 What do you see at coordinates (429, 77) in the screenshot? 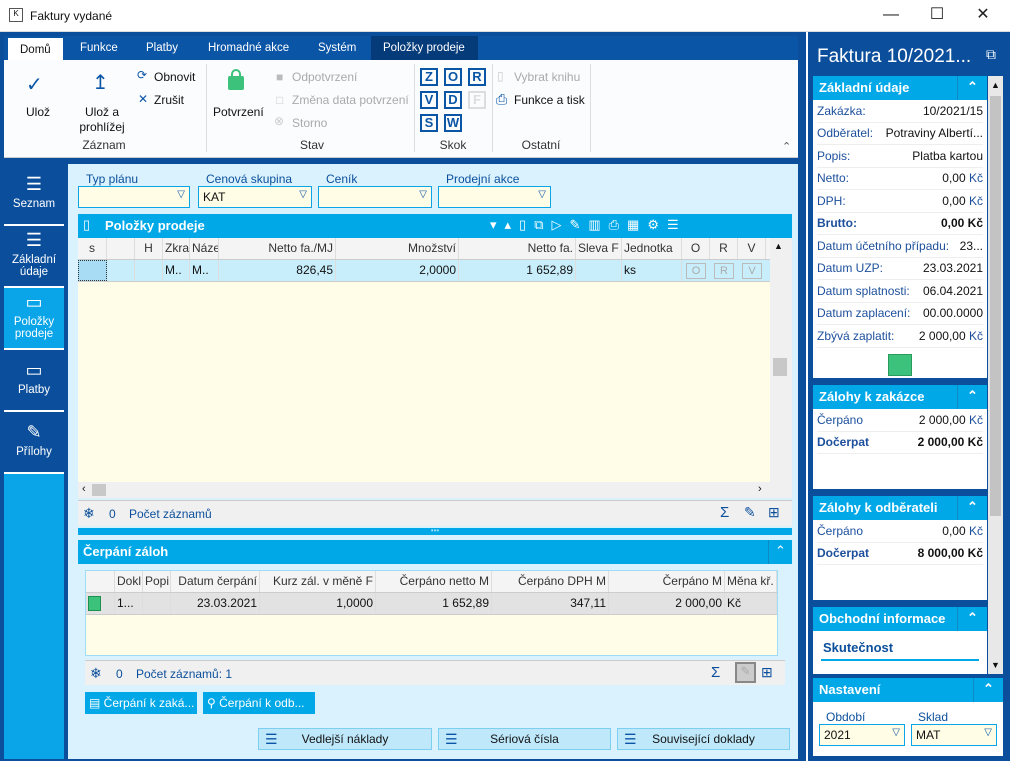
I see `jump-z-button: Z` at bounding box center [429, 77].